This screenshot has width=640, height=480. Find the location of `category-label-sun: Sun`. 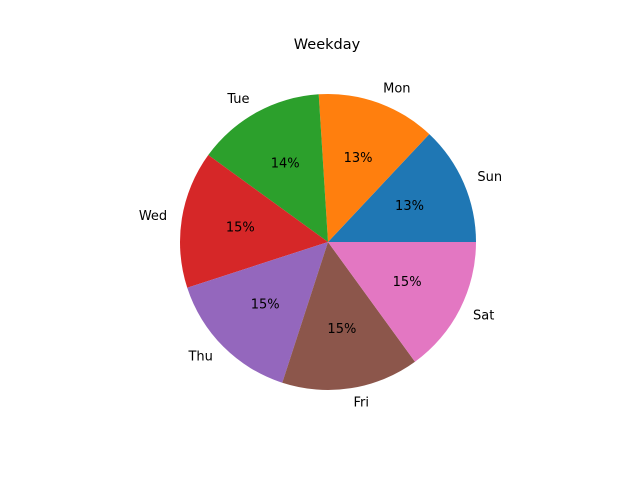

category-label-sun: Sun is located at coordinates (489, 177).